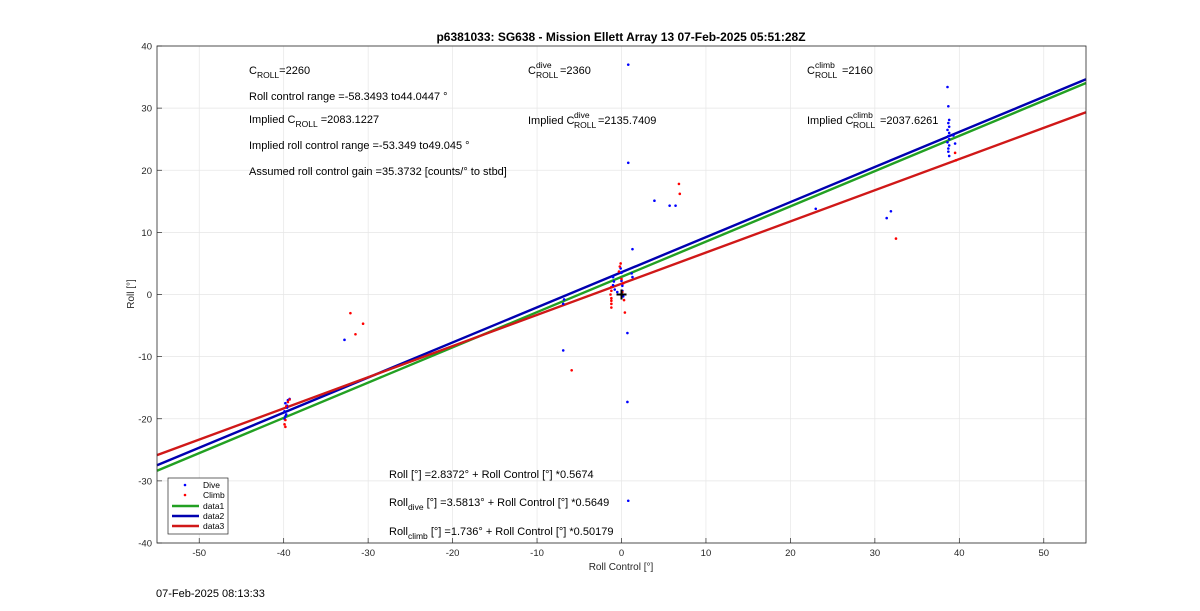 Image resolution: width=1200 pixels, height=611 pixels. What do you see at coordinates (149, 295) in the screenshot?
I see `y-tick-label: 0` at bounding box center [149, 295].